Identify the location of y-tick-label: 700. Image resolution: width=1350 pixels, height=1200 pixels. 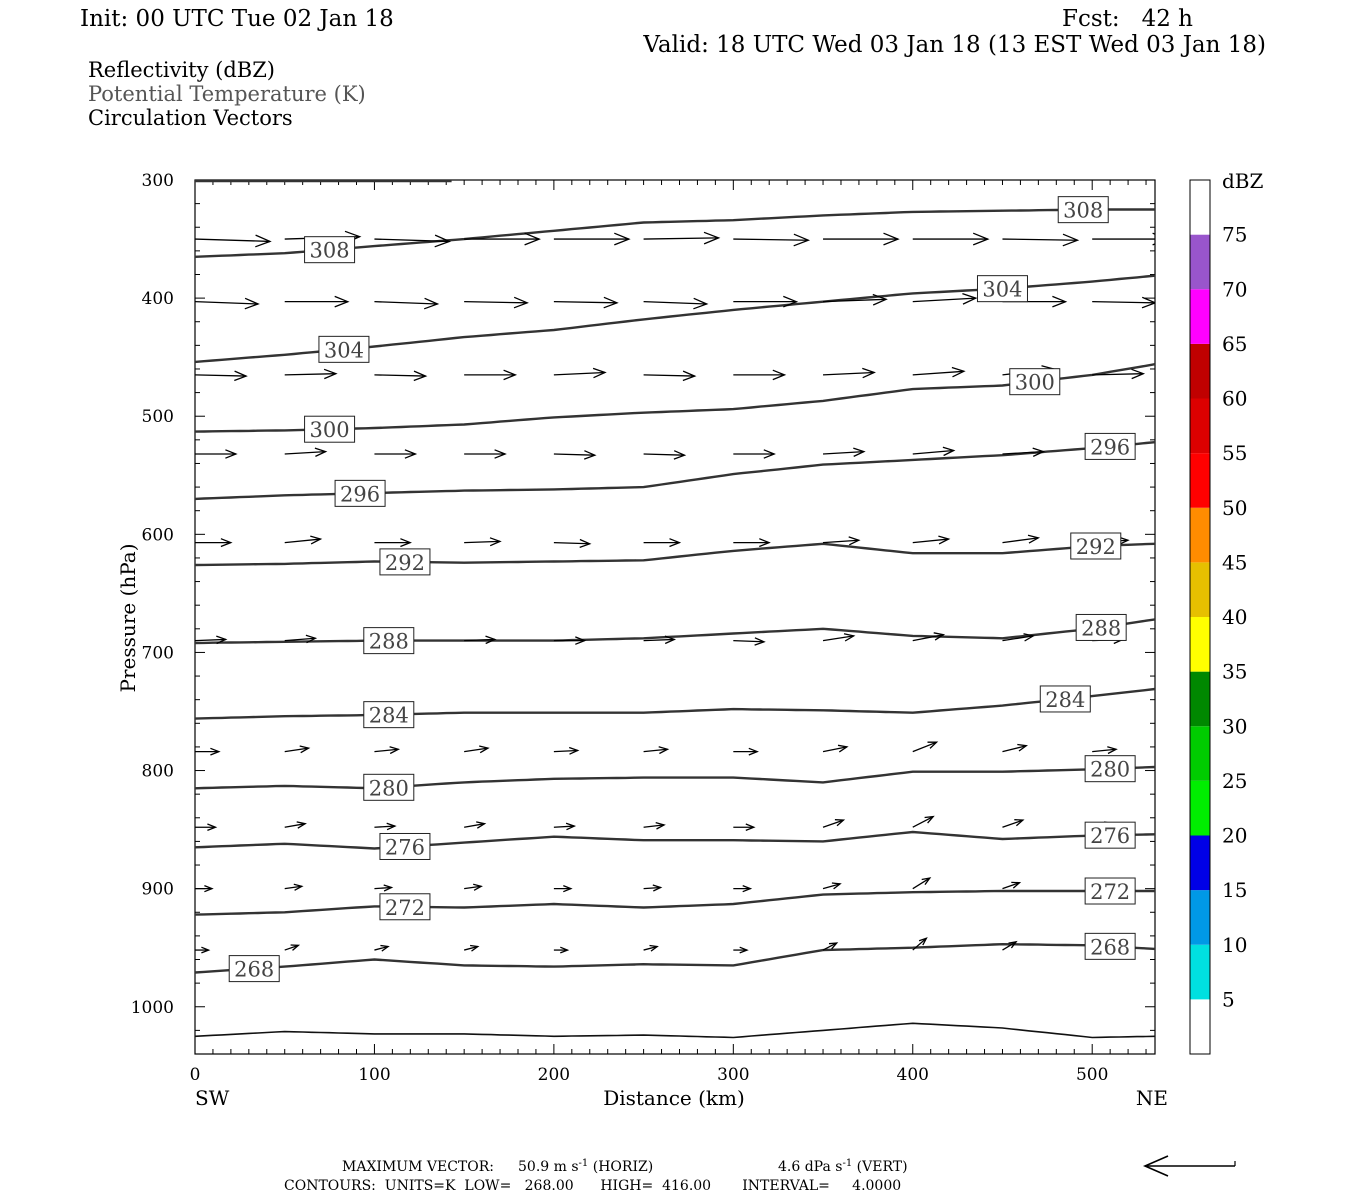
(158, 653).